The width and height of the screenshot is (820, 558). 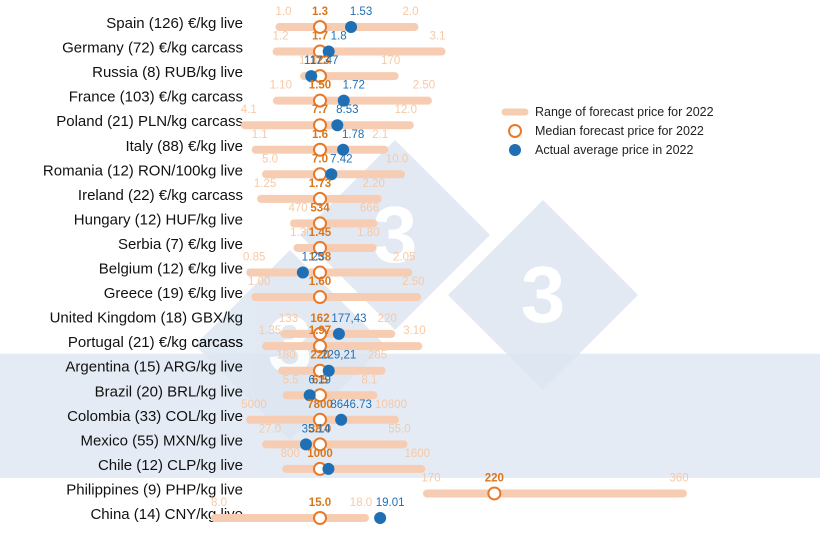 What do you see at coordinates (411, 12) in the screenshot?
I see `range-max-label: 2.0` at bounding box center [411, 12].